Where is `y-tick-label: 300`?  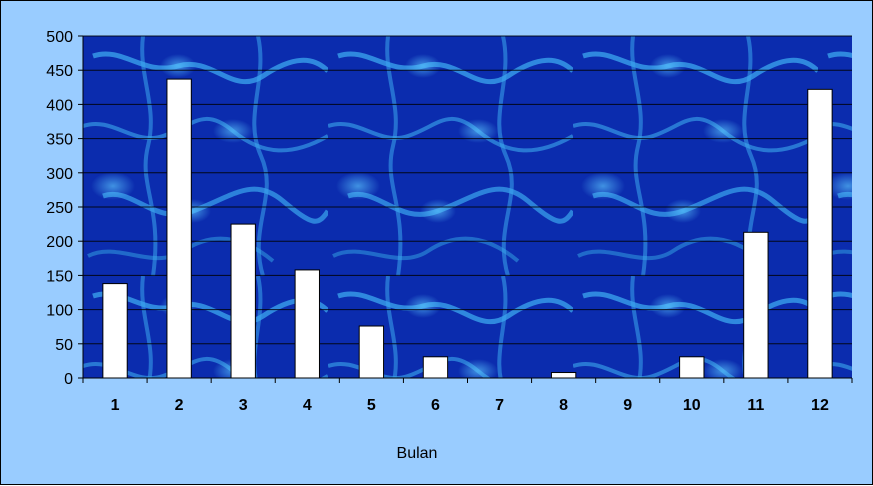
y-tick-label: 300 is located at coordinates (59, 174).